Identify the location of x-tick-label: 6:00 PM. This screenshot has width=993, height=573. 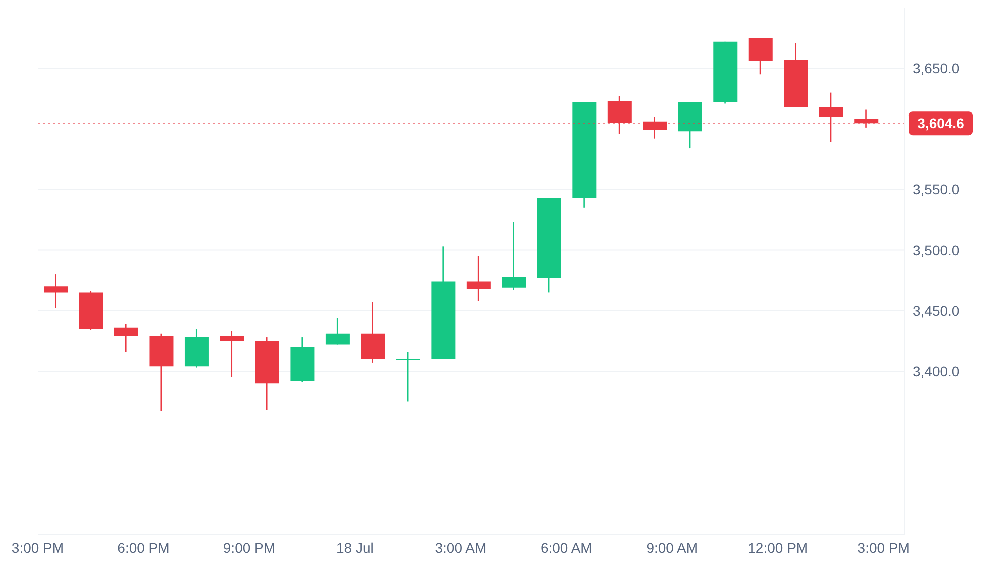
(144, 548).